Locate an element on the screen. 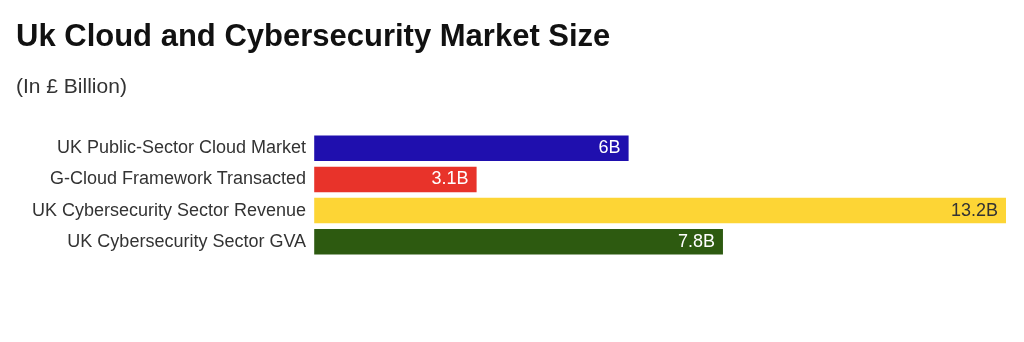 The image size is (1024, 342). y-tick-label: G-Cloud Framework Transacted is located at coordinates (178, 178).